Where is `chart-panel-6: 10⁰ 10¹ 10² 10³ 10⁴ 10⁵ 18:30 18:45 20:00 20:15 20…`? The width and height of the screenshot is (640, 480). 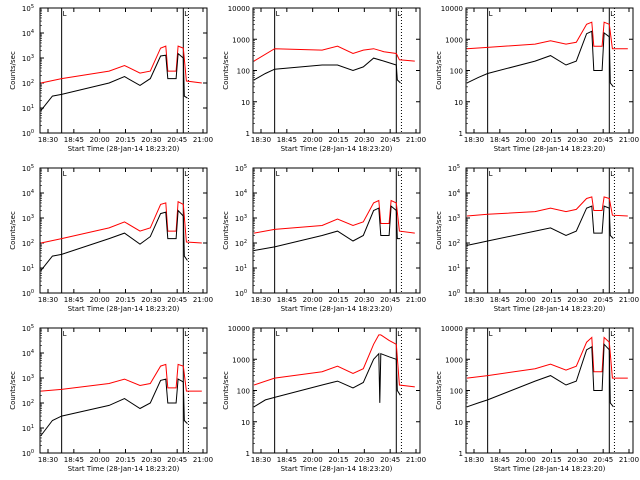 chart-panel-6: 10⁰ 10¹ 10² 10³ 10⁴ 10⁵ 18:30 18:45 20:00 20:15 20… is located at coordinates (537, 238).